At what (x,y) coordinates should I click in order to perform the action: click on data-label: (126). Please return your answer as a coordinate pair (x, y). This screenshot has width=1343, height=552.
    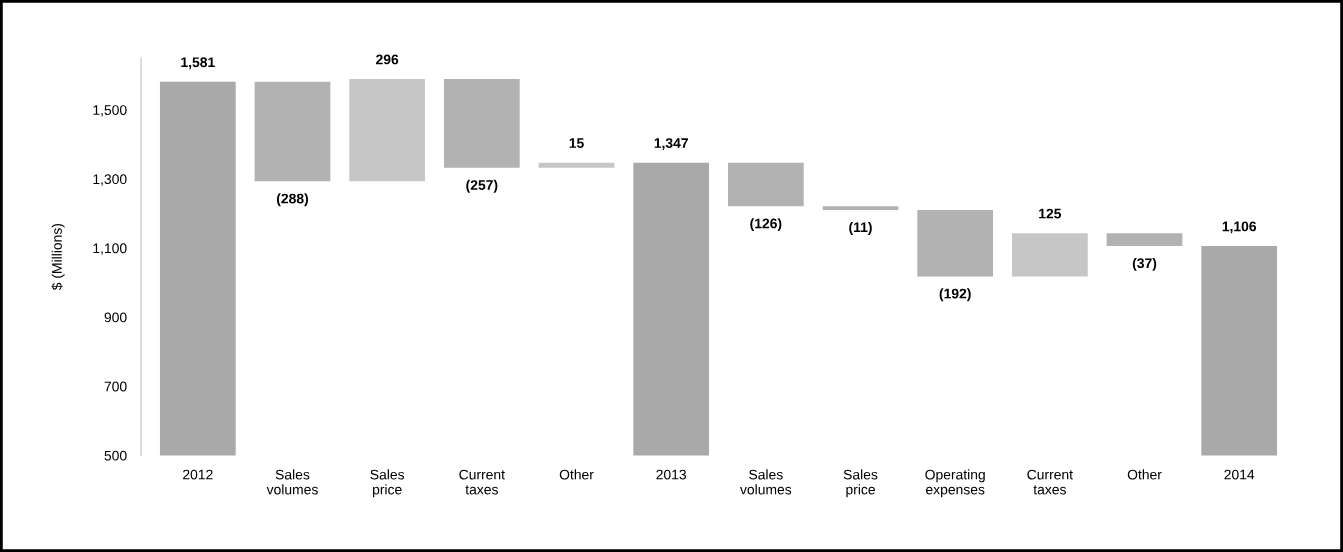
    Looking at the image, I should click on (766, 225).